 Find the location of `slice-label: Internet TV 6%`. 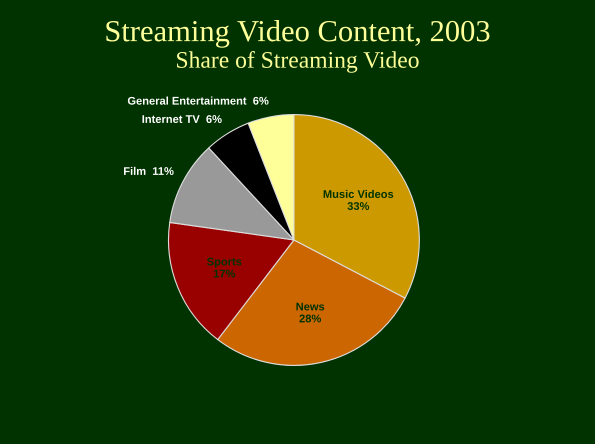

slice-label: Internet TV 6% is located at coordinates (182, 119).